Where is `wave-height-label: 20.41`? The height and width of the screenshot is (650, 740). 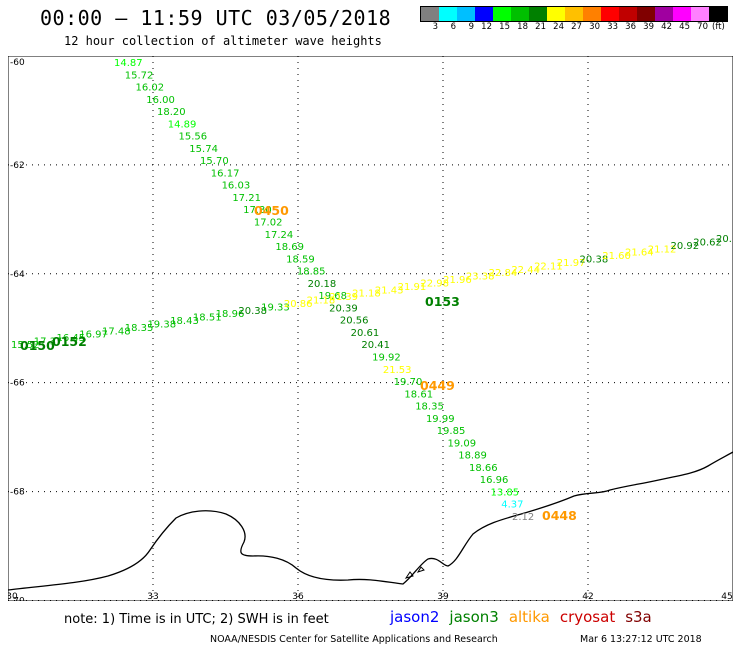 wave-height-label: 20.41 is located at coordinates (375, 345).